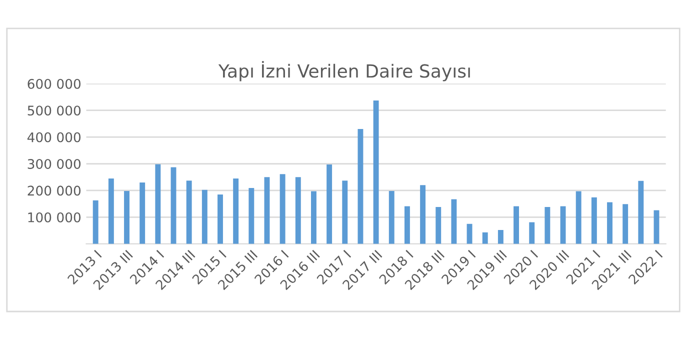 This screenshot has width=690, height=356. I want to click on y-tick-label: 500 000, so click(54, 111).